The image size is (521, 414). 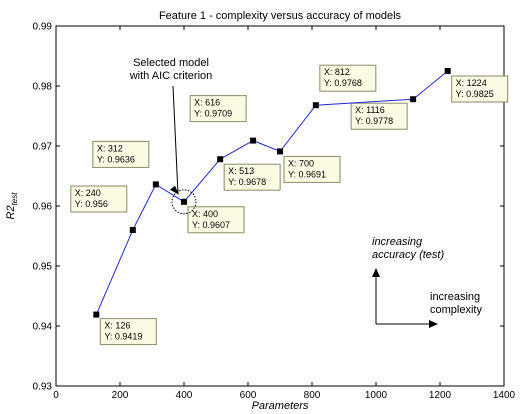 What do you see at coordinates (11, 212) in the screenshot?
I see `y-axis-label-main: R2` at bounding box center [11, 212].